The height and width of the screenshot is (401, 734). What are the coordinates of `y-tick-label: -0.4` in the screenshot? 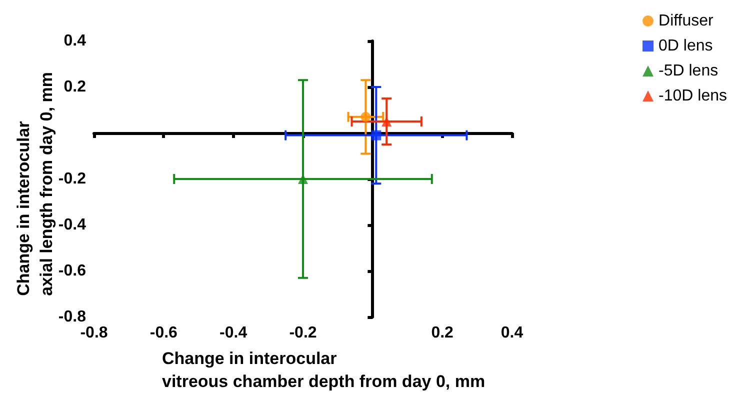 It's located at (72, 225).